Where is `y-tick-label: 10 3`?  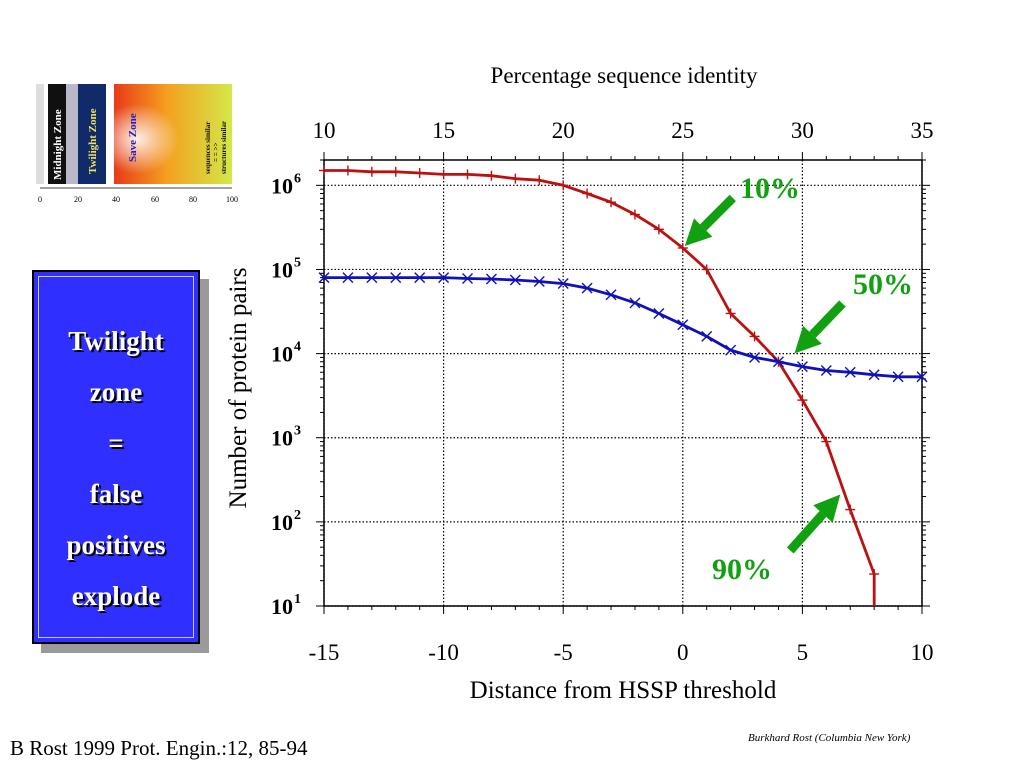 y-tick-label: 10 3 is located at coordinates (286, 437).